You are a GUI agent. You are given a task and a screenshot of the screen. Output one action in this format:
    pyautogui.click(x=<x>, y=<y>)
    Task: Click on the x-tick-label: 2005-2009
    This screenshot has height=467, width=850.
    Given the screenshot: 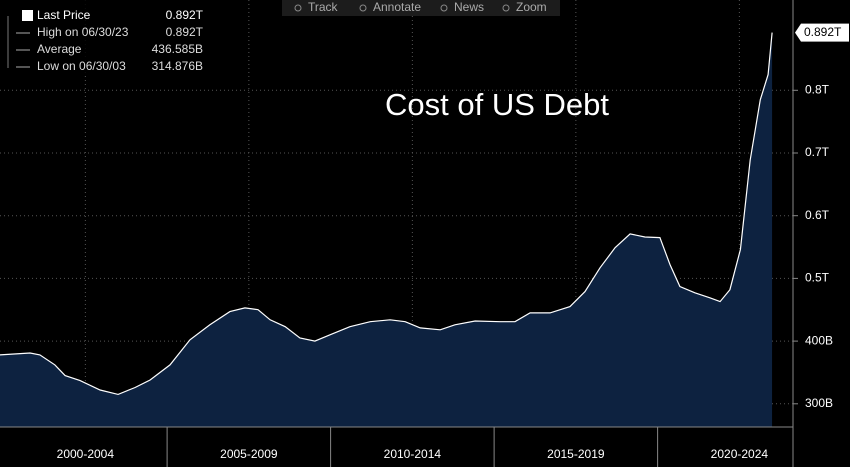 What is the action you would take?
    pyautogui.click(x=249, y=454)
    